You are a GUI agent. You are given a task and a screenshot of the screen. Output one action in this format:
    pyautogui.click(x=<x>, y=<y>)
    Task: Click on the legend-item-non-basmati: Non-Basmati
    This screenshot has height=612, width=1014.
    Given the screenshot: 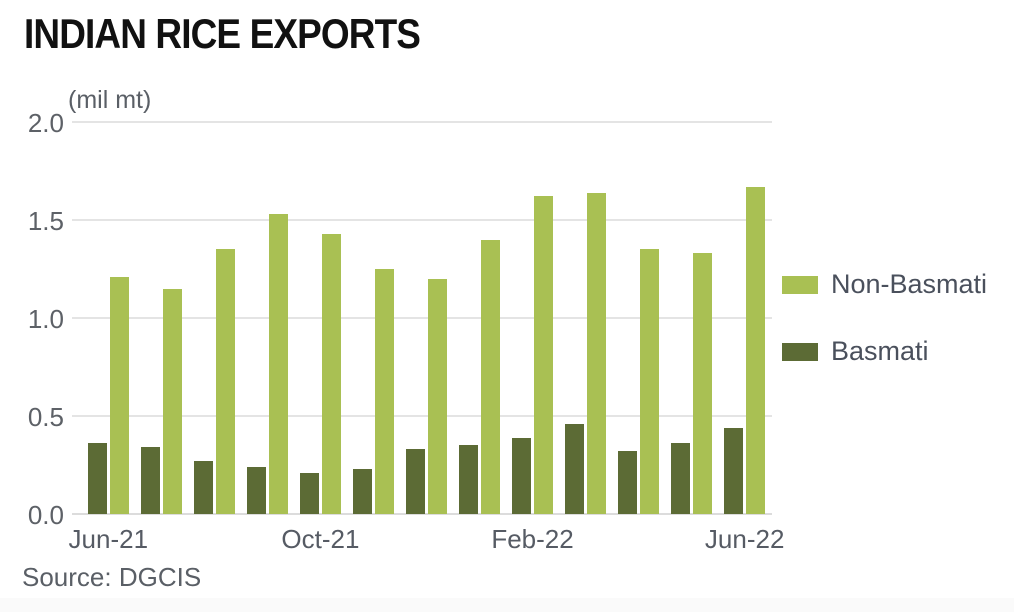 What is the action you would take?
    pyautogui.click(x=884, y=284)
    